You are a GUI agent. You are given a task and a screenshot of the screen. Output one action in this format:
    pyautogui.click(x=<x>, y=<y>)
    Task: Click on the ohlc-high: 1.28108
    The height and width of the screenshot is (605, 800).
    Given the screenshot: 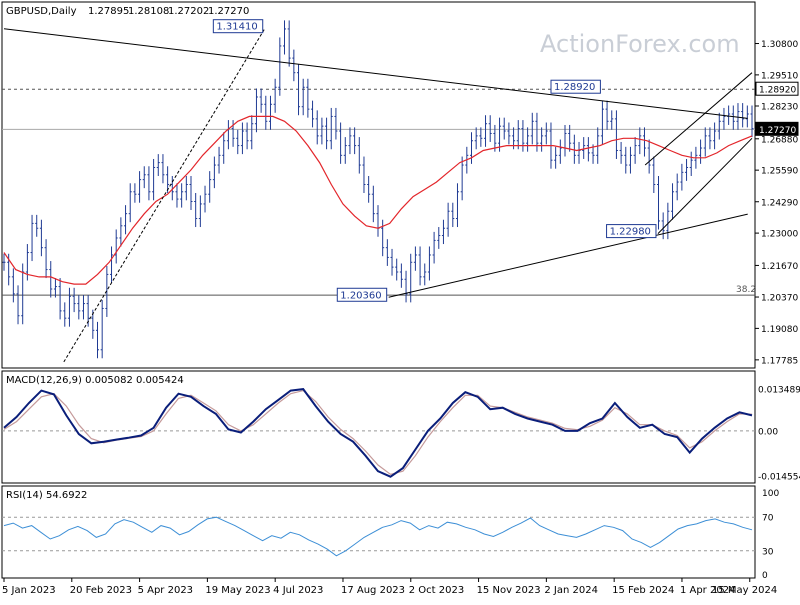 What is the action you would take?
    pyautogui.click(x=148, y=11)
    